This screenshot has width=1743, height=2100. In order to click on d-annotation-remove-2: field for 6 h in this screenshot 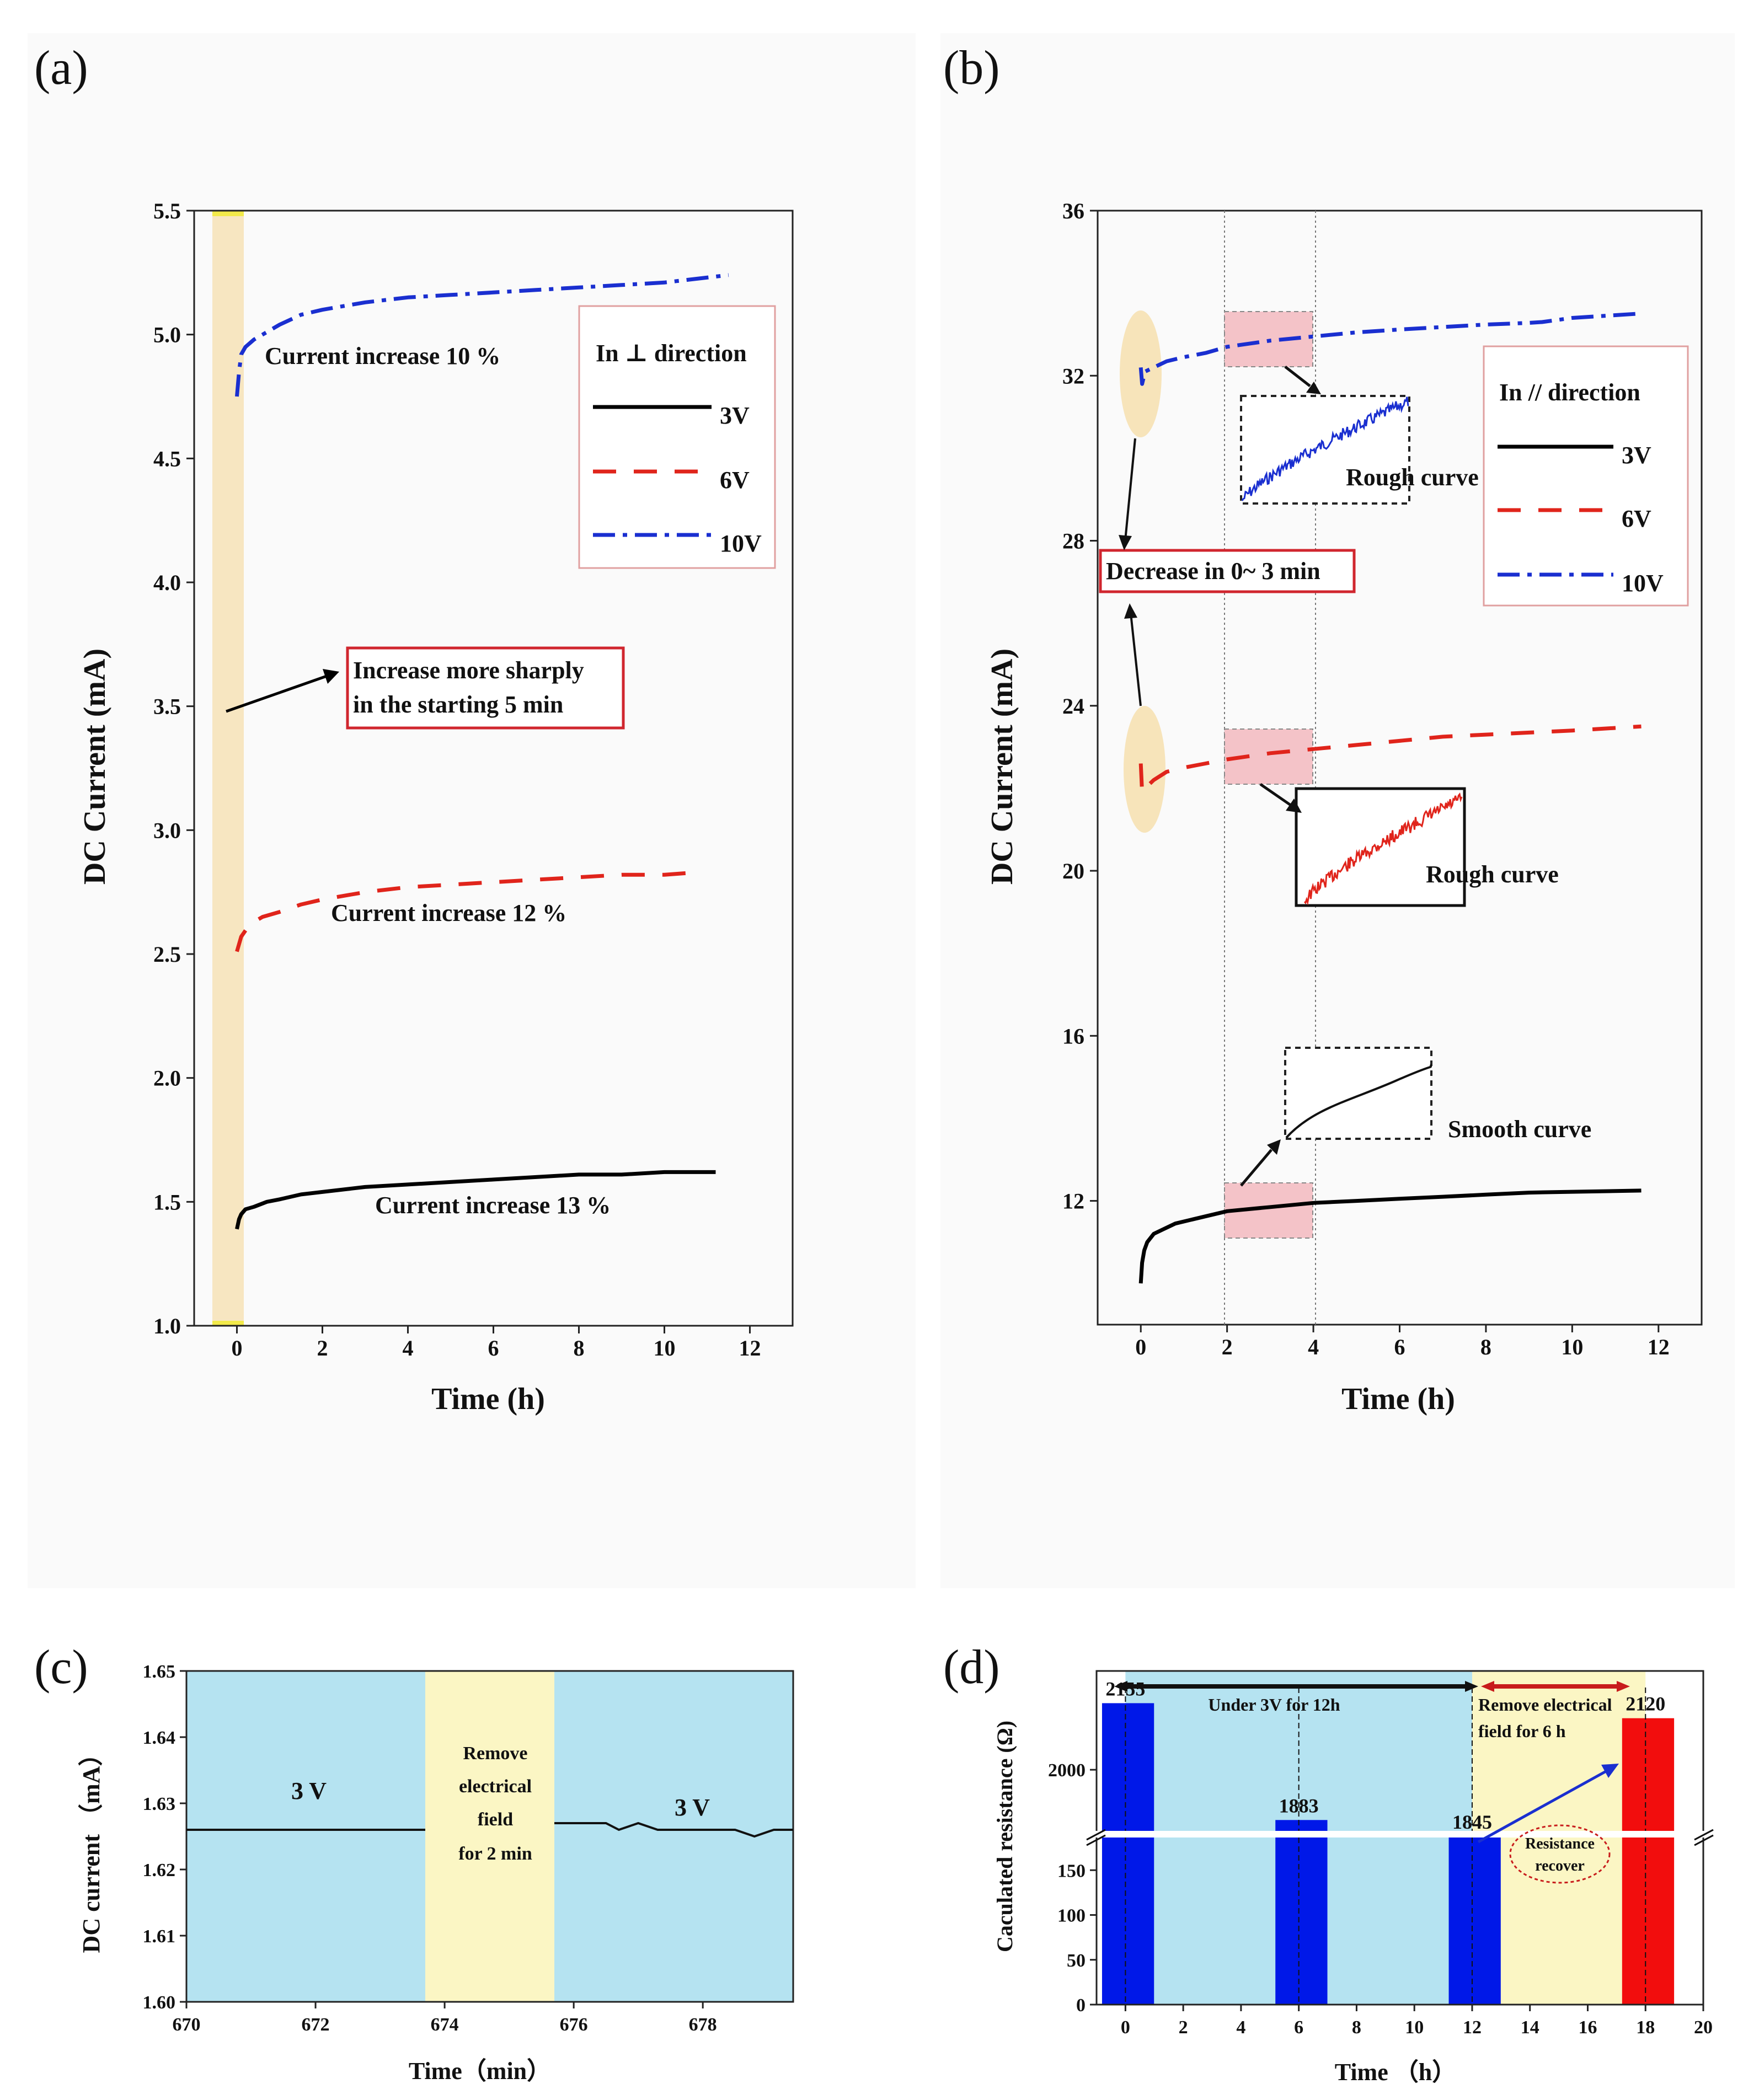, I will do `click(1522, 1731)`.